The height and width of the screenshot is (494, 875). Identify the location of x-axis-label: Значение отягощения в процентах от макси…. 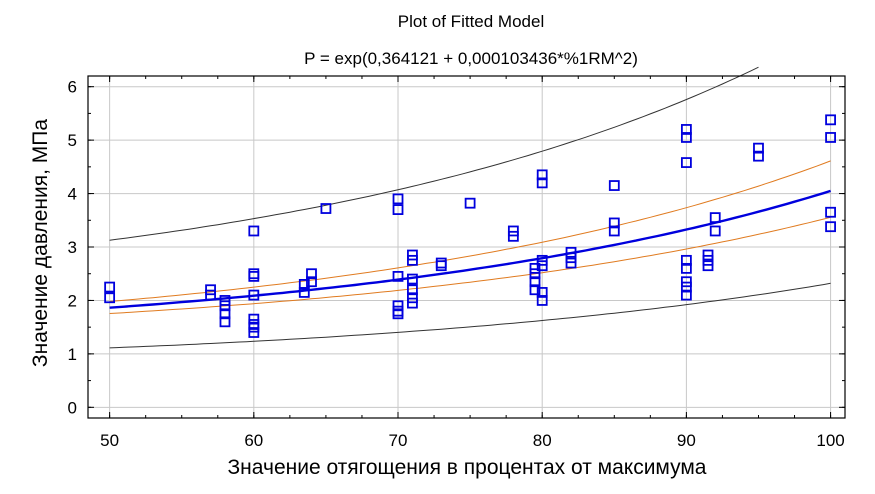
(467, 467).